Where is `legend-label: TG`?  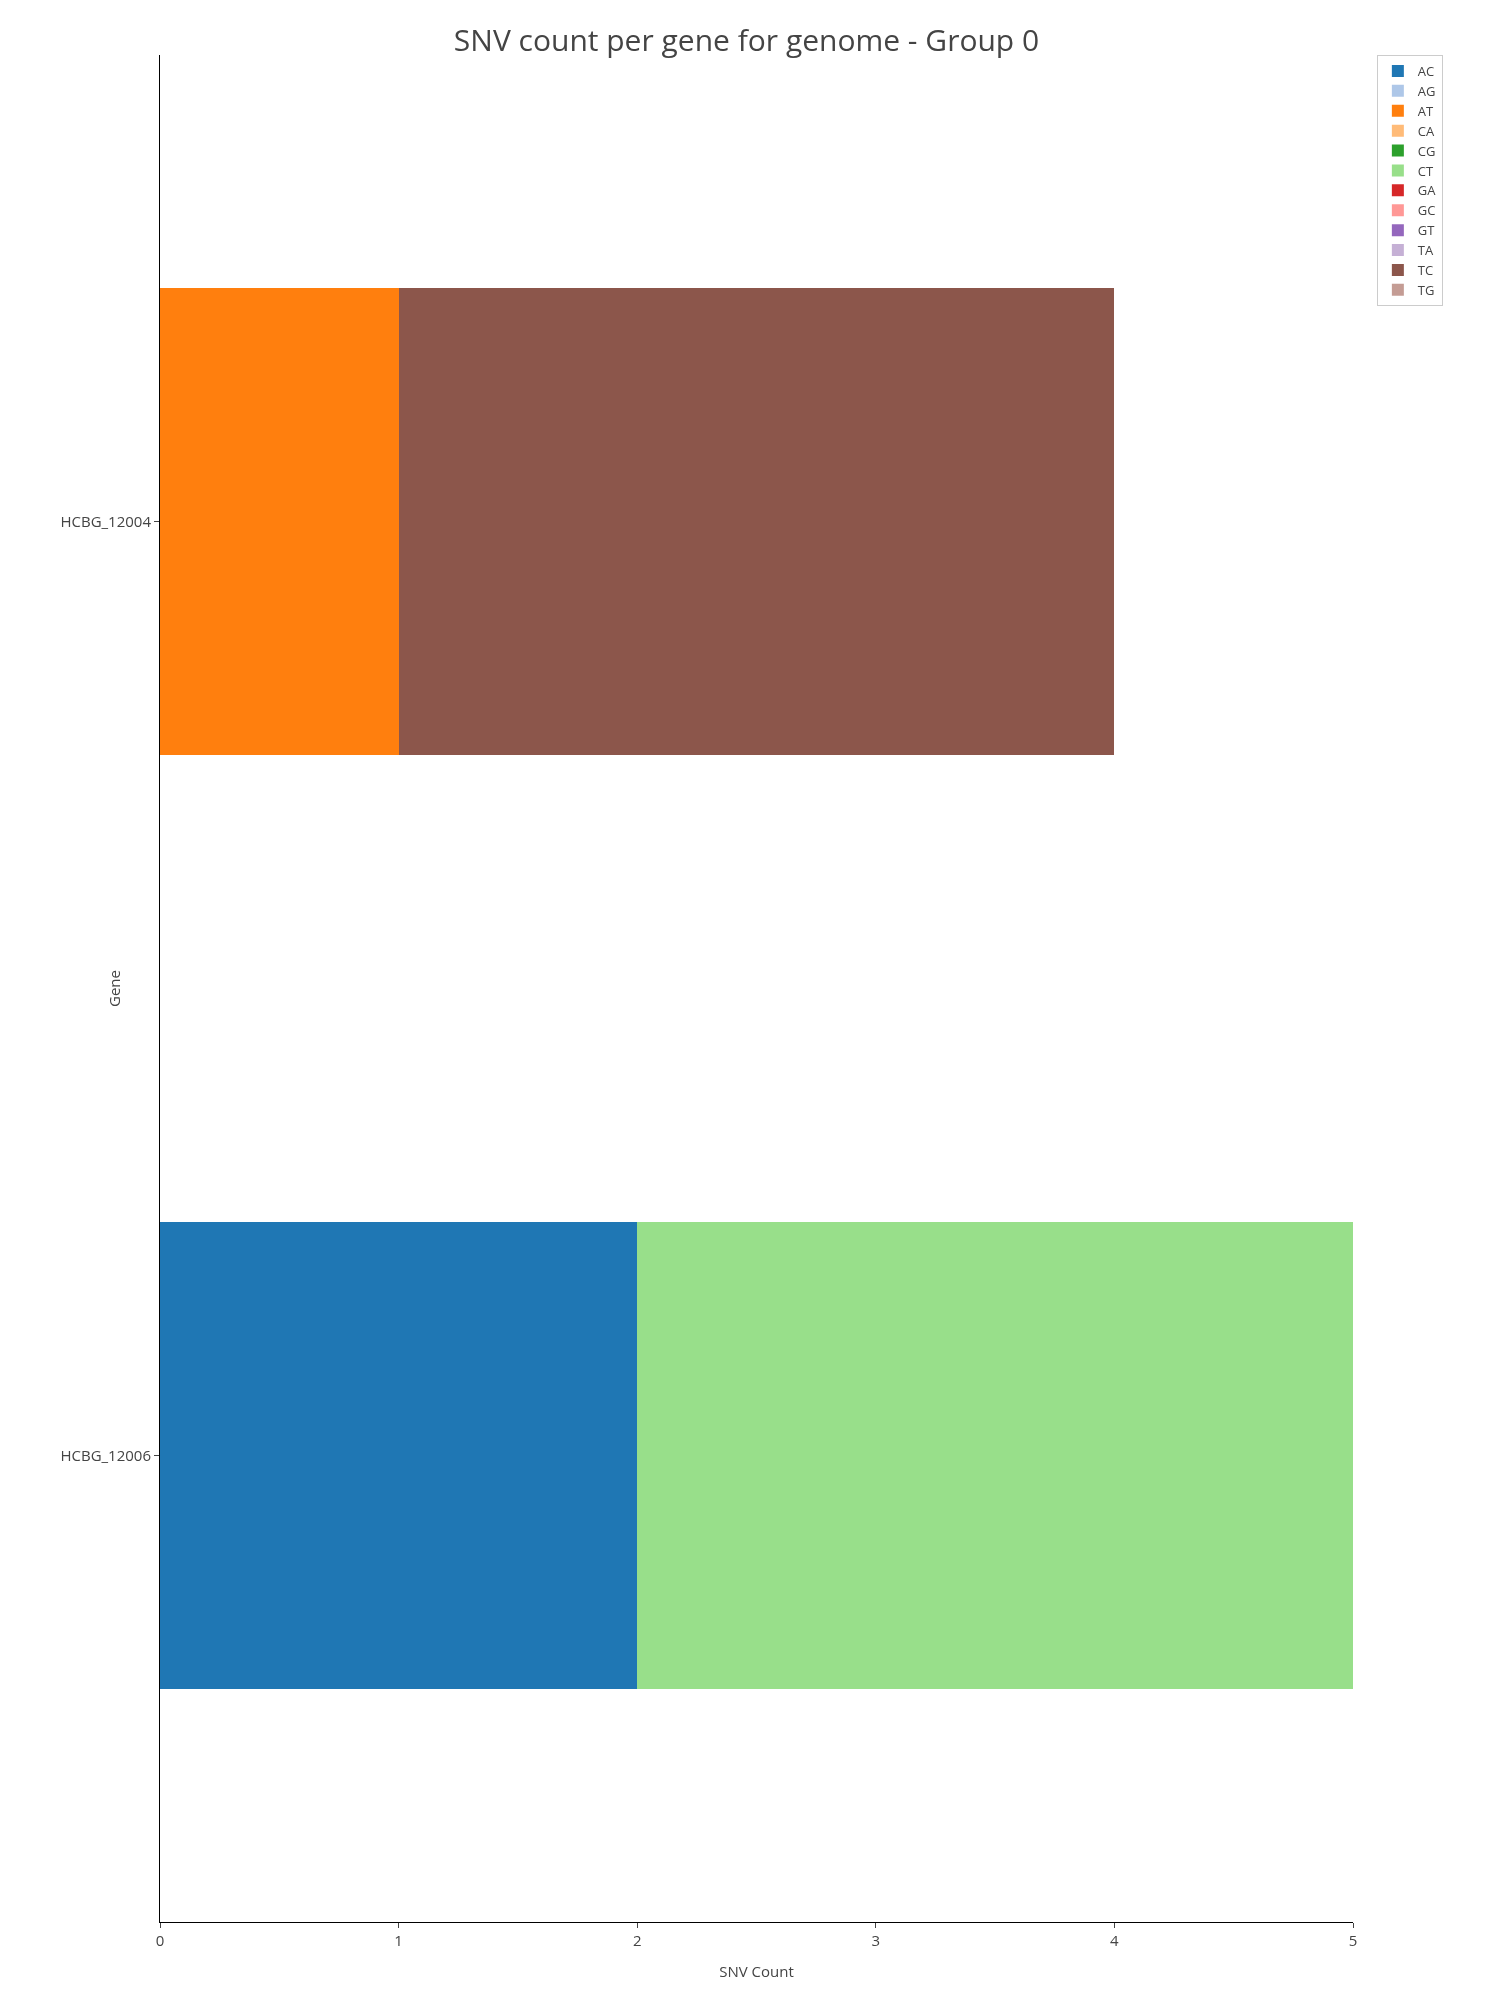
legend-label: TG is located at coordinates (1426, 289).